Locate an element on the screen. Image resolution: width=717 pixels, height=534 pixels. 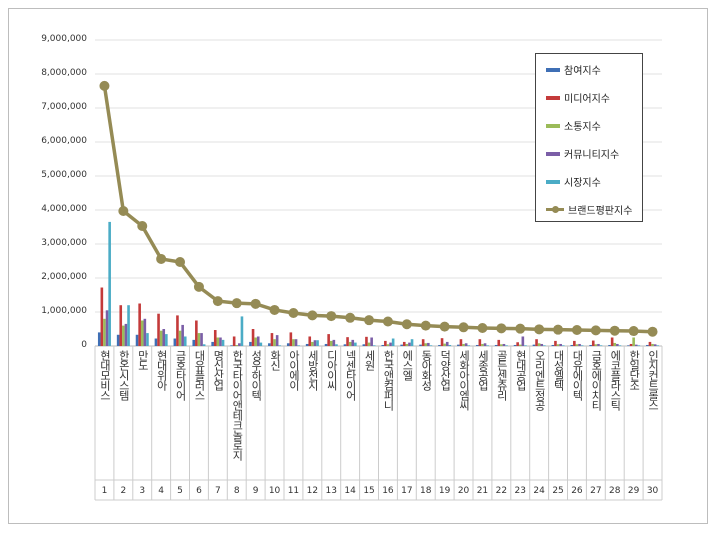
bar-시장지수-1 is located at coordinates (109, 283).